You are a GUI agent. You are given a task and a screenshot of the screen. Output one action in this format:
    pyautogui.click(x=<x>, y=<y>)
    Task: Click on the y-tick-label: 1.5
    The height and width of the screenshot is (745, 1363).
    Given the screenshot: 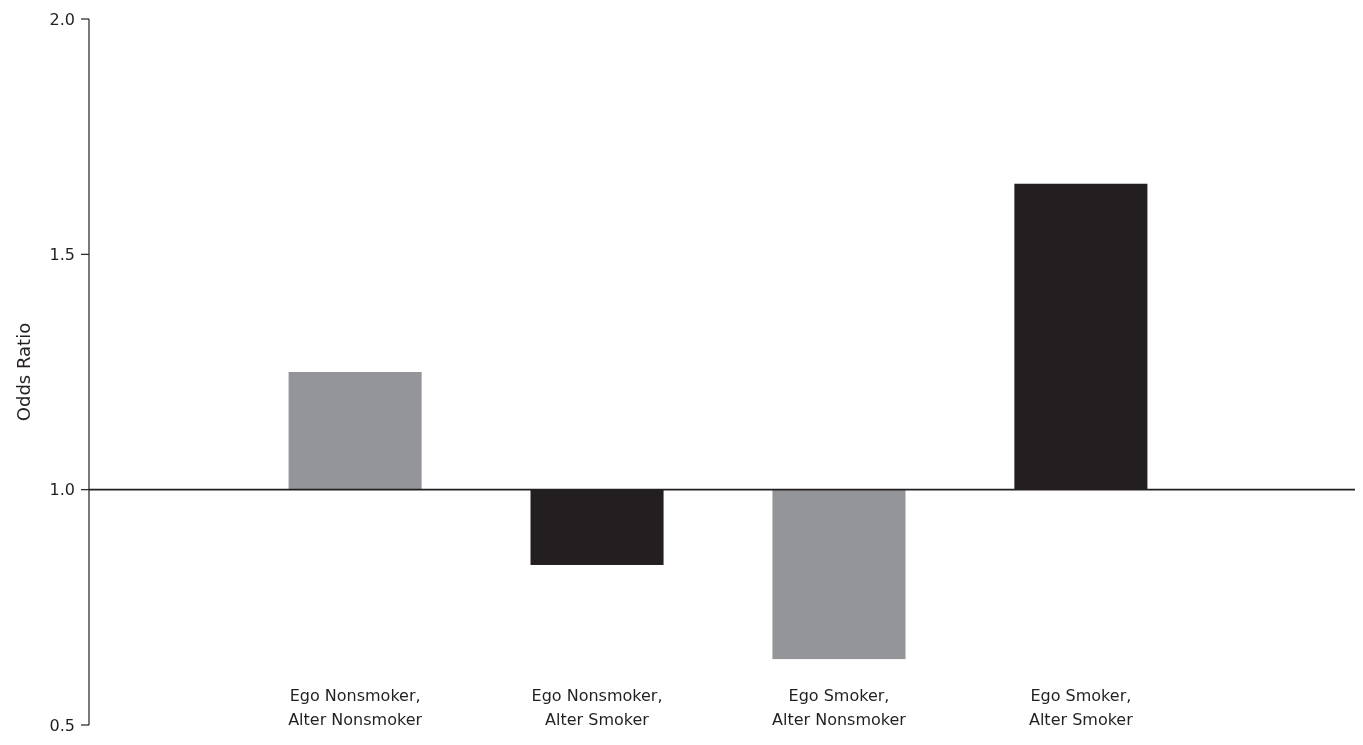 What is the action you would take?
    pyautogui.click(x=62, y=254)
    